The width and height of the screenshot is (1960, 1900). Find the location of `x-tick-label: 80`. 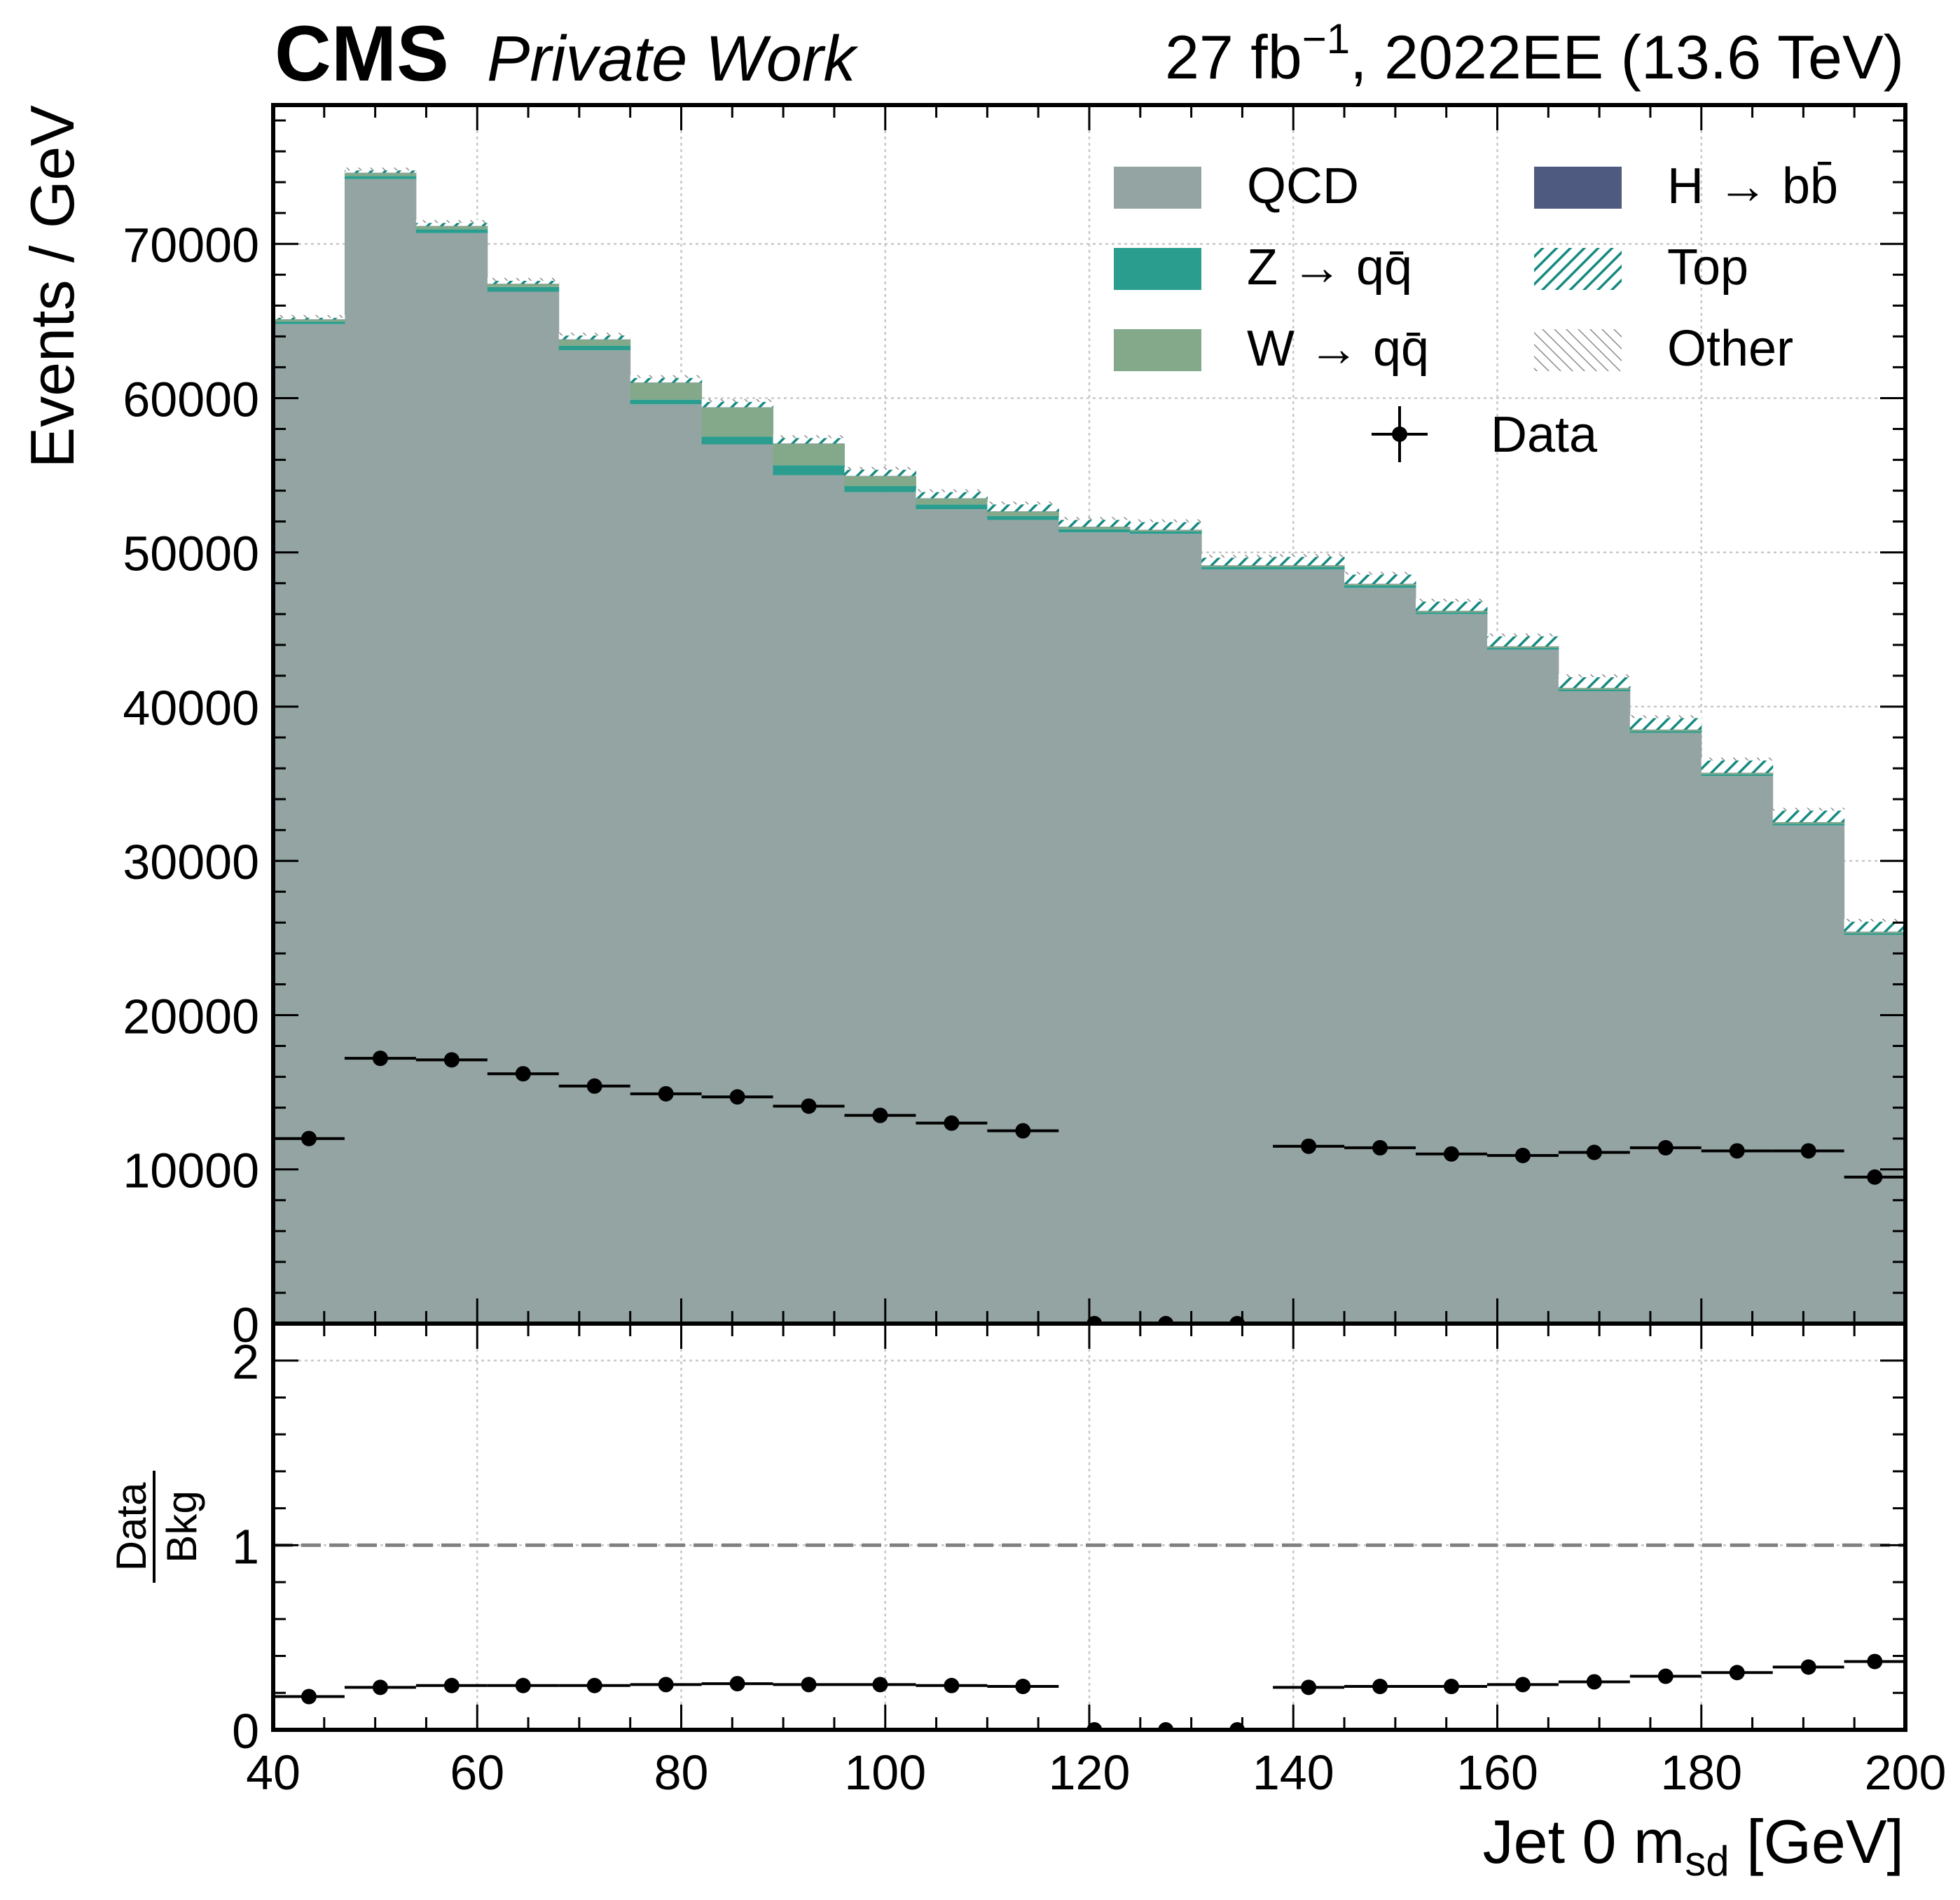

x-tick-label: 80 is located at coordinates (681, 1772).